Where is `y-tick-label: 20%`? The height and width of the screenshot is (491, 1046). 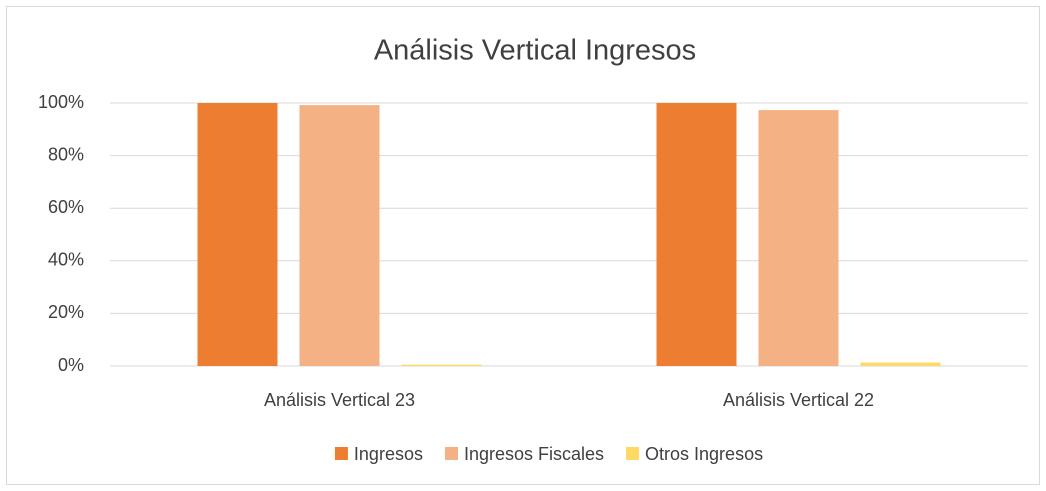 y-tick-label: 20% is located at coordinates (66, 312).